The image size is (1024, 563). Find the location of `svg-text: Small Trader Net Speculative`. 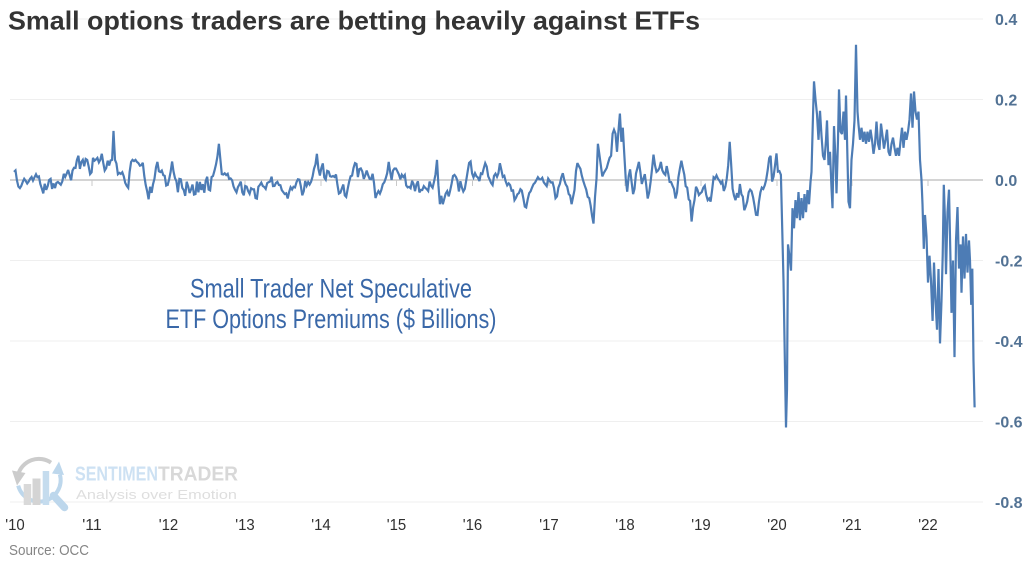

svg-text: Small Trader Net Speculative is located at coordinates (331, 288).